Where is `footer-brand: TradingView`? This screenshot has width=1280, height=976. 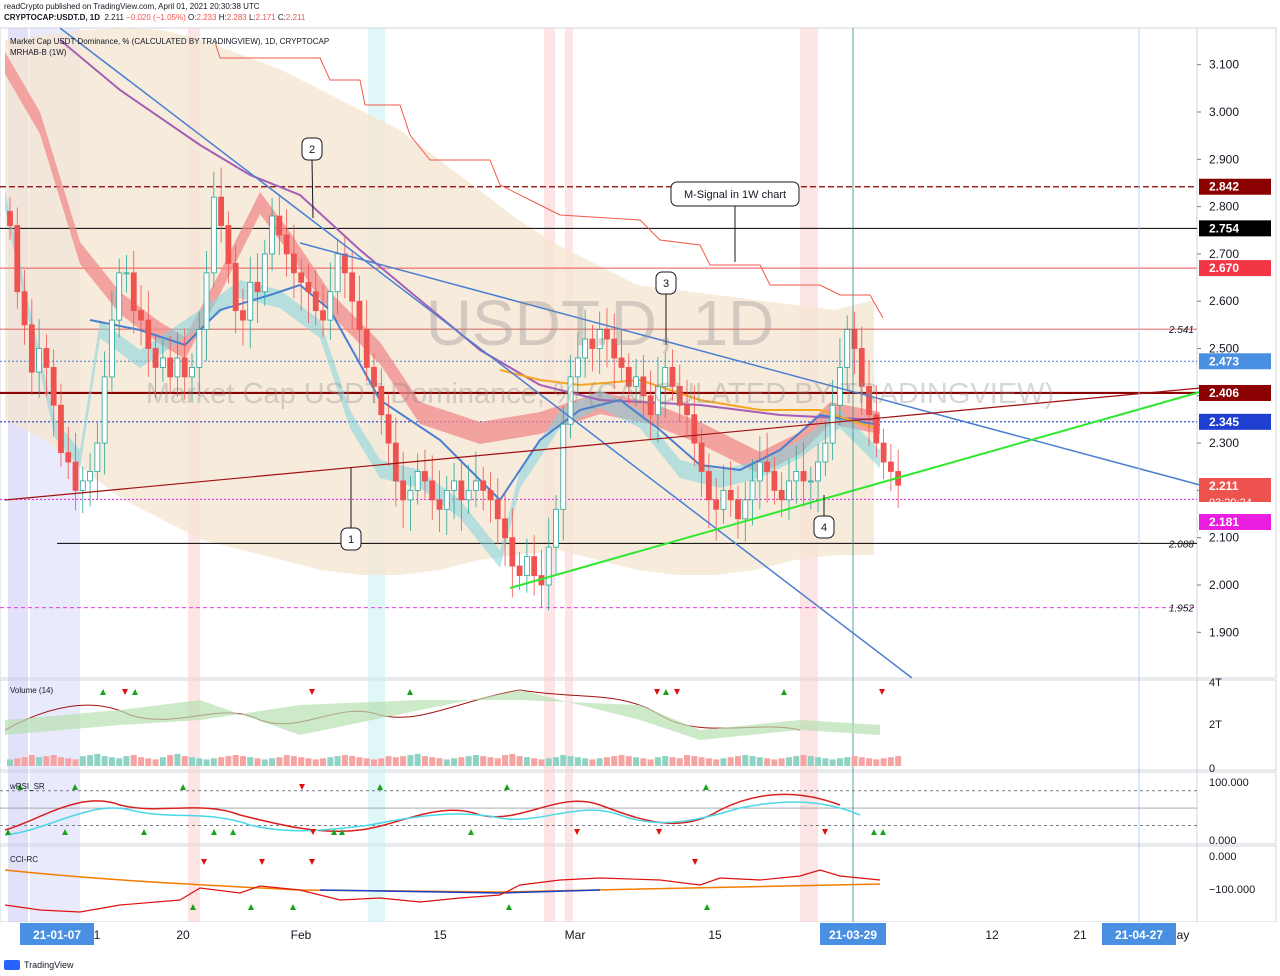 footer-brand: TradingView is located at coordinates (39, 965).